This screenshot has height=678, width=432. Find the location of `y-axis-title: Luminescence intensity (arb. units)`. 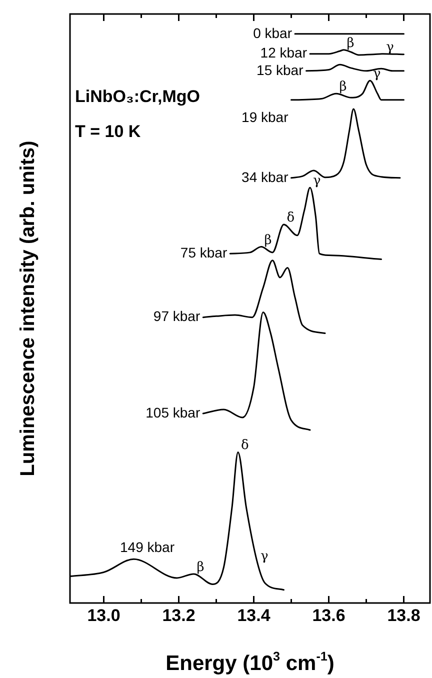

y-axis-title: Luminescence intensity (arb. units) is located at coordinates (28, 308).